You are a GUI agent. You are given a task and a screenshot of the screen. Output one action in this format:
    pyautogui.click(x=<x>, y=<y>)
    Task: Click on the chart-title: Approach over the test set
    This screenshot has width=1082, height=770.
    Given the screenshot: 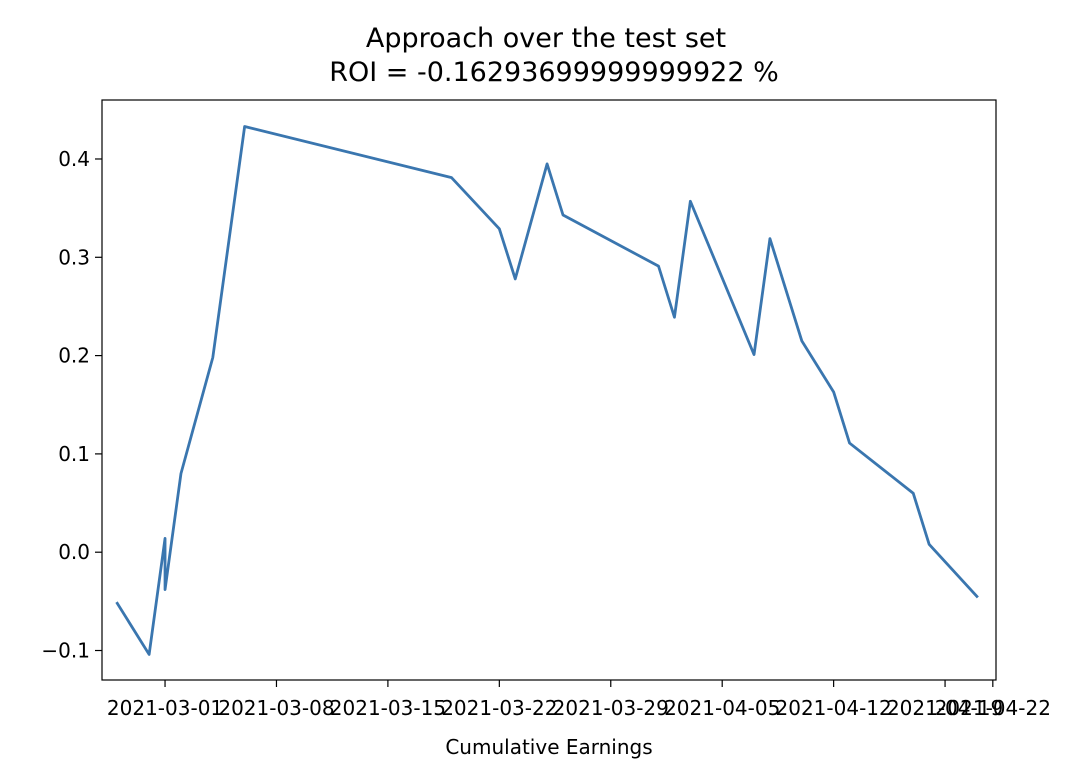 What is the action you would take?
    pyautogui.click(x=546, y=38)
    